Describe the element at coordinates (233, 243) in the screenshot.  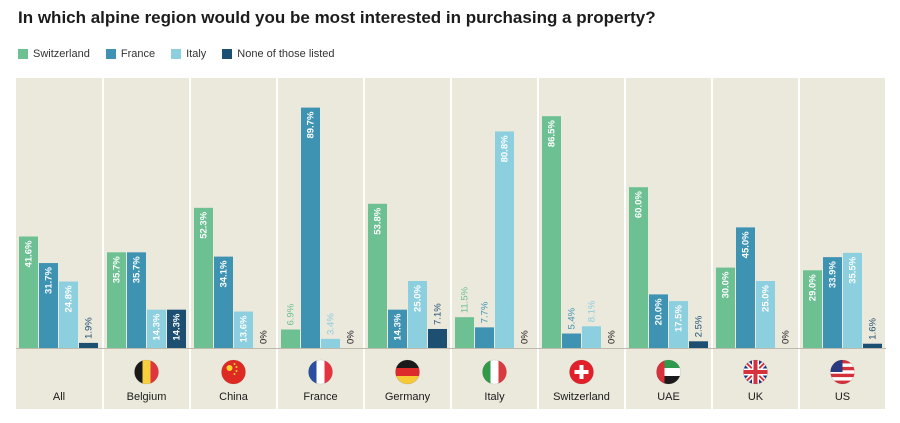
I see `category-group-china: 52.3% 34.1% 13.6% 0% China` at that location.